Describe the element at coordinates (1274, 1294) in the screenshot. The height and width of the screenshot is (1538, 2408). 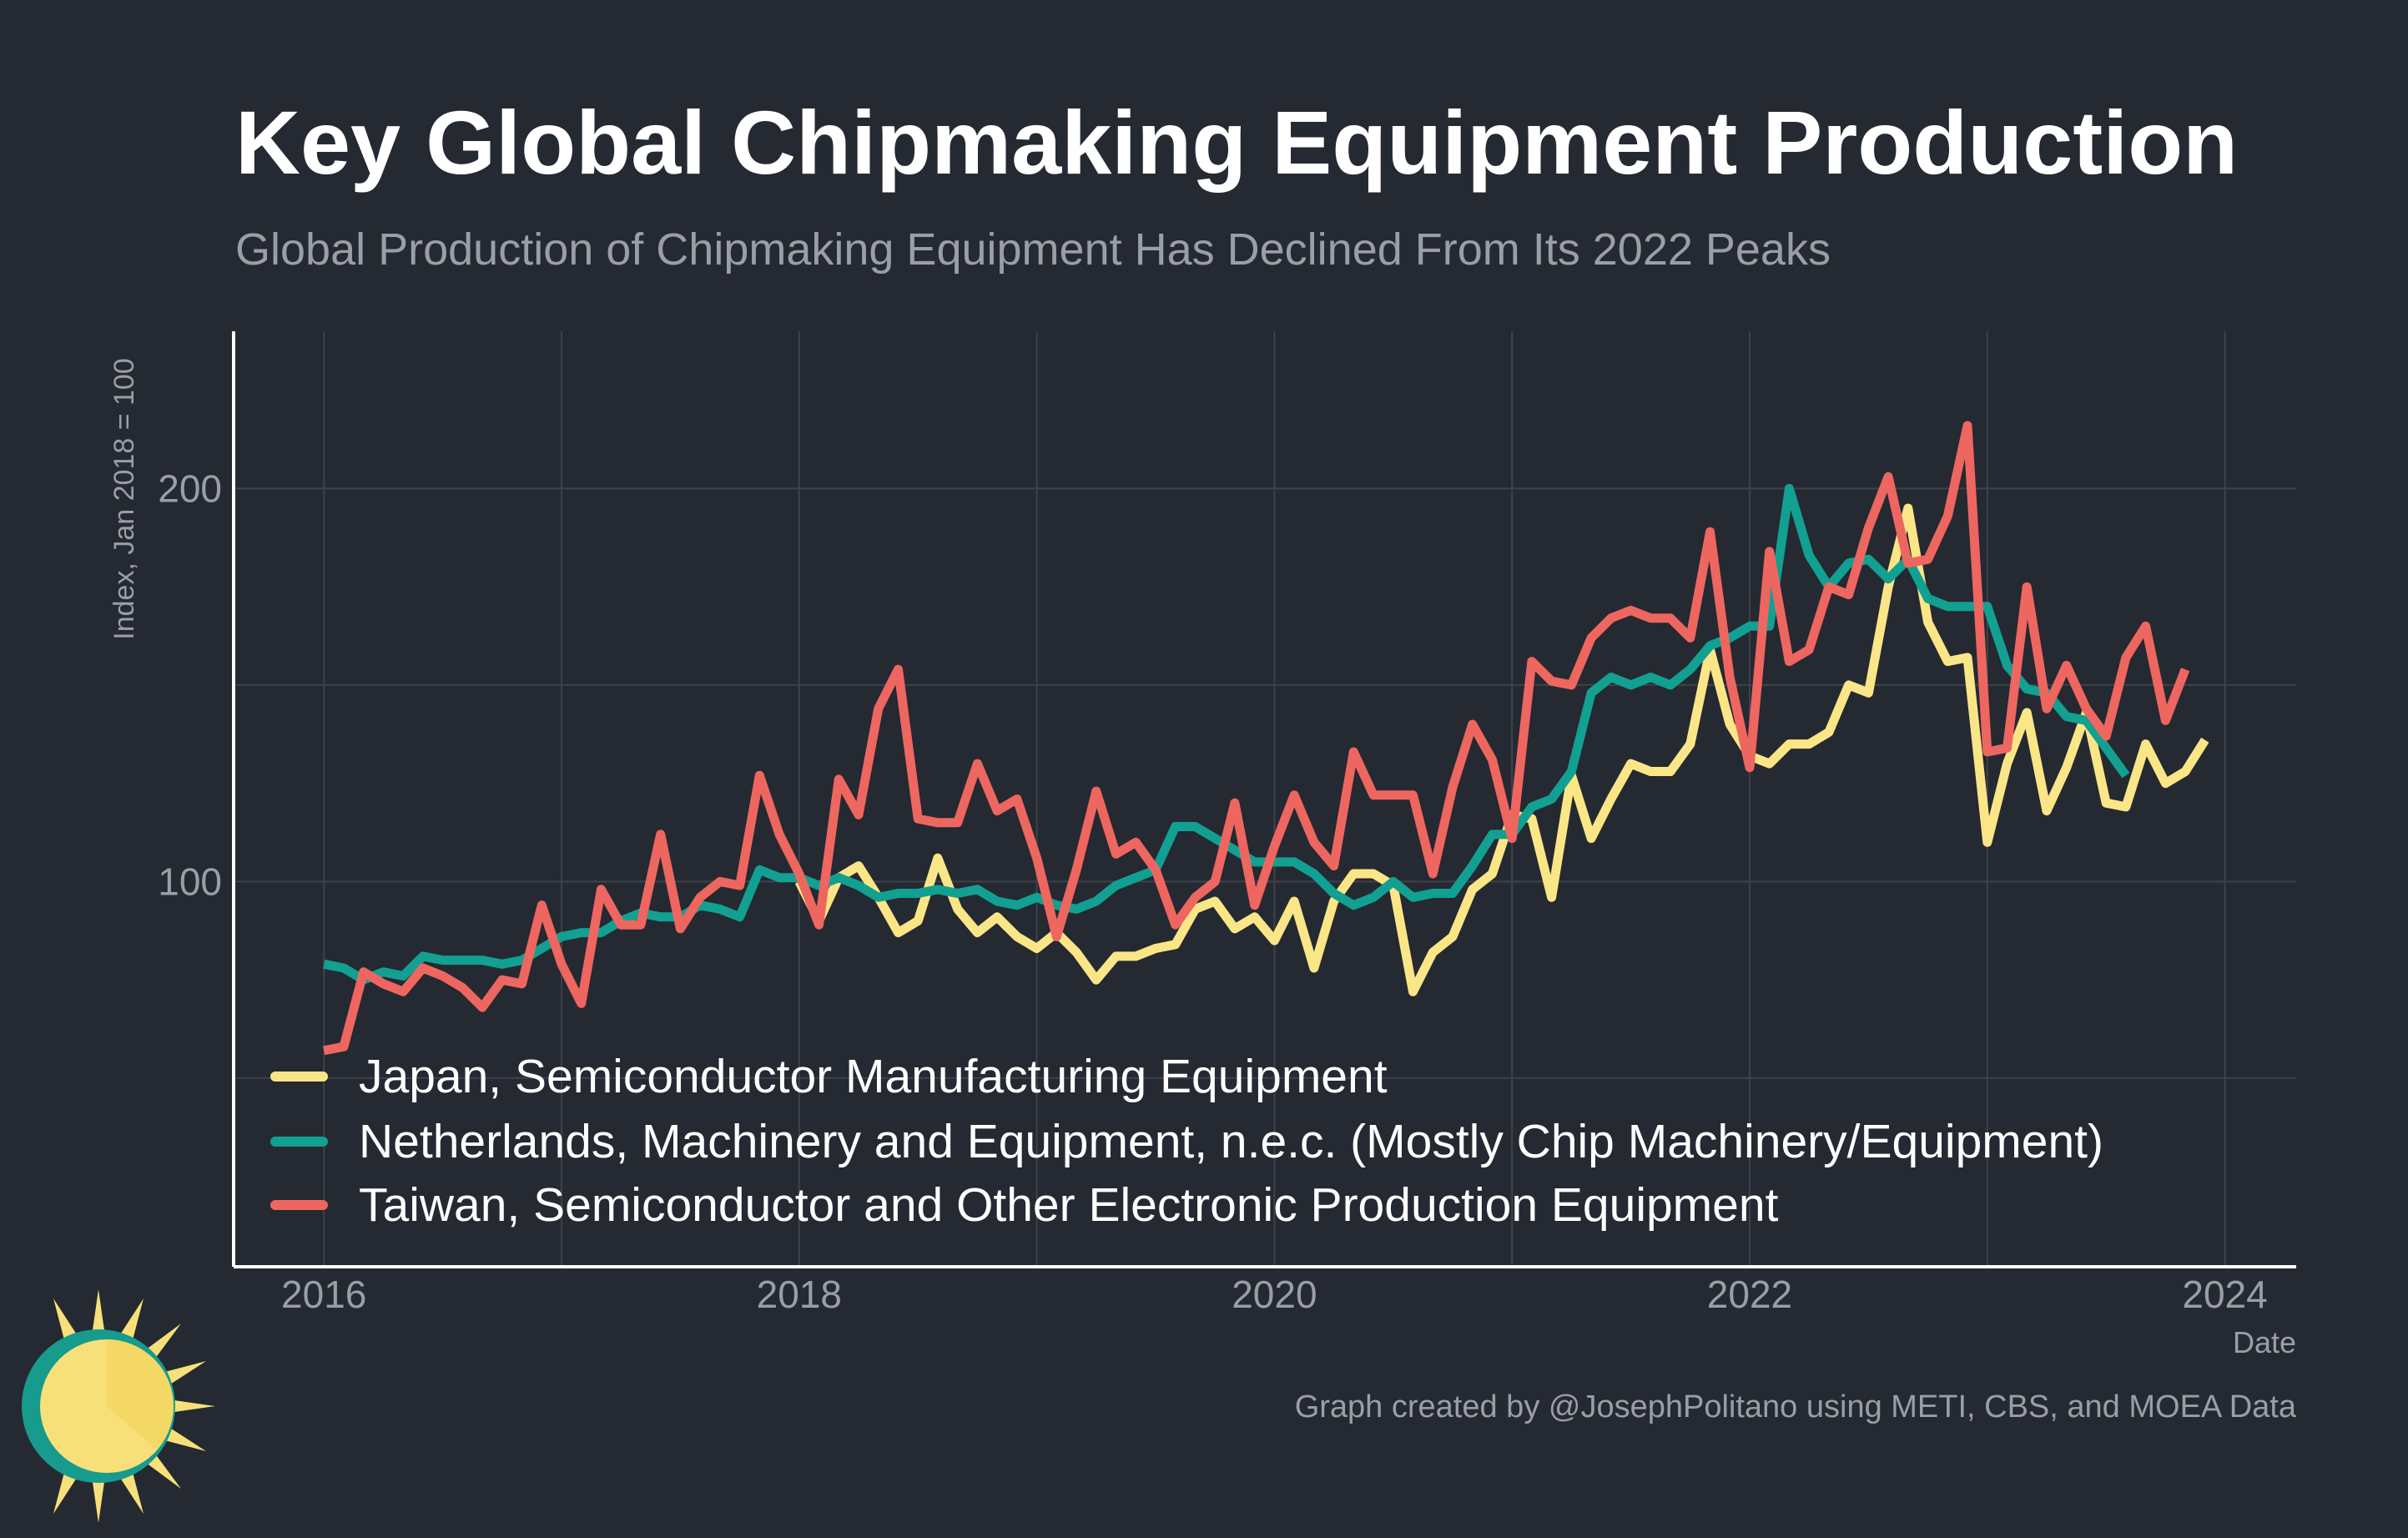
I see `x-tick-label: 2020` at that location.